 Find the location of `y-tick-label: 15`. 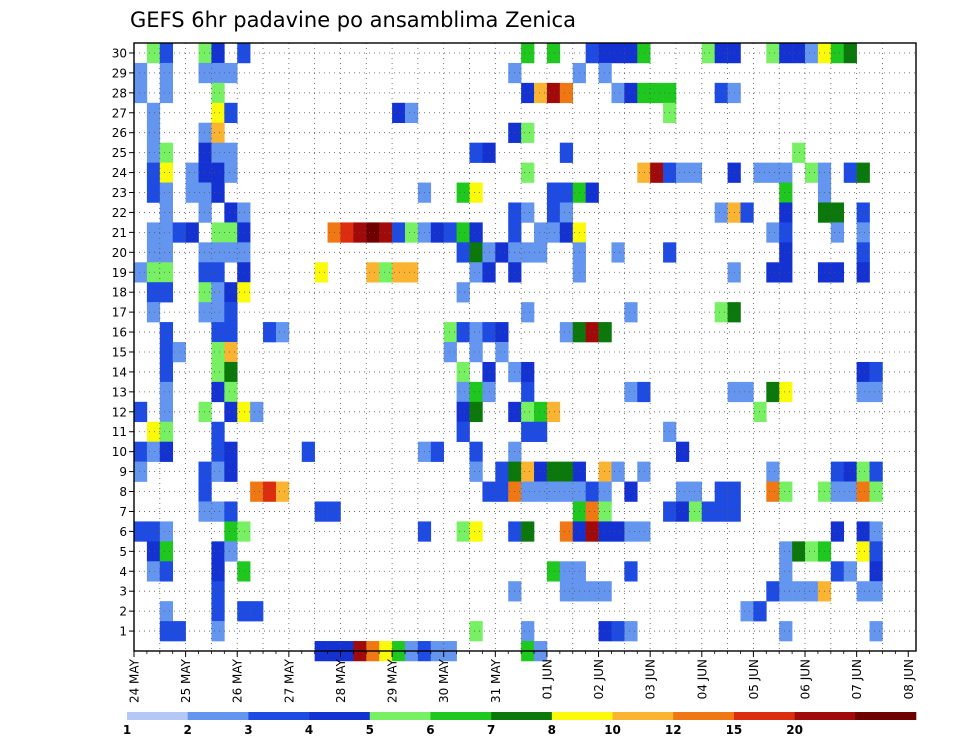

y-tick-label: 15 is located at coordinates (119, 352).